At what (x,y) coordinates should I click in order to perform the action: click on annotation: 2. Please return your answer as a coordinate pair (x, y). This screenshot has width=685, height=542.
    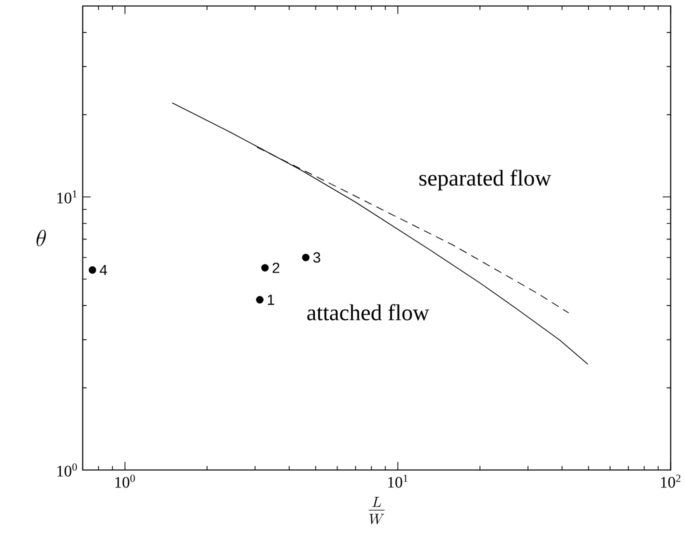
    Looking at the image, I should click on (276, 267).